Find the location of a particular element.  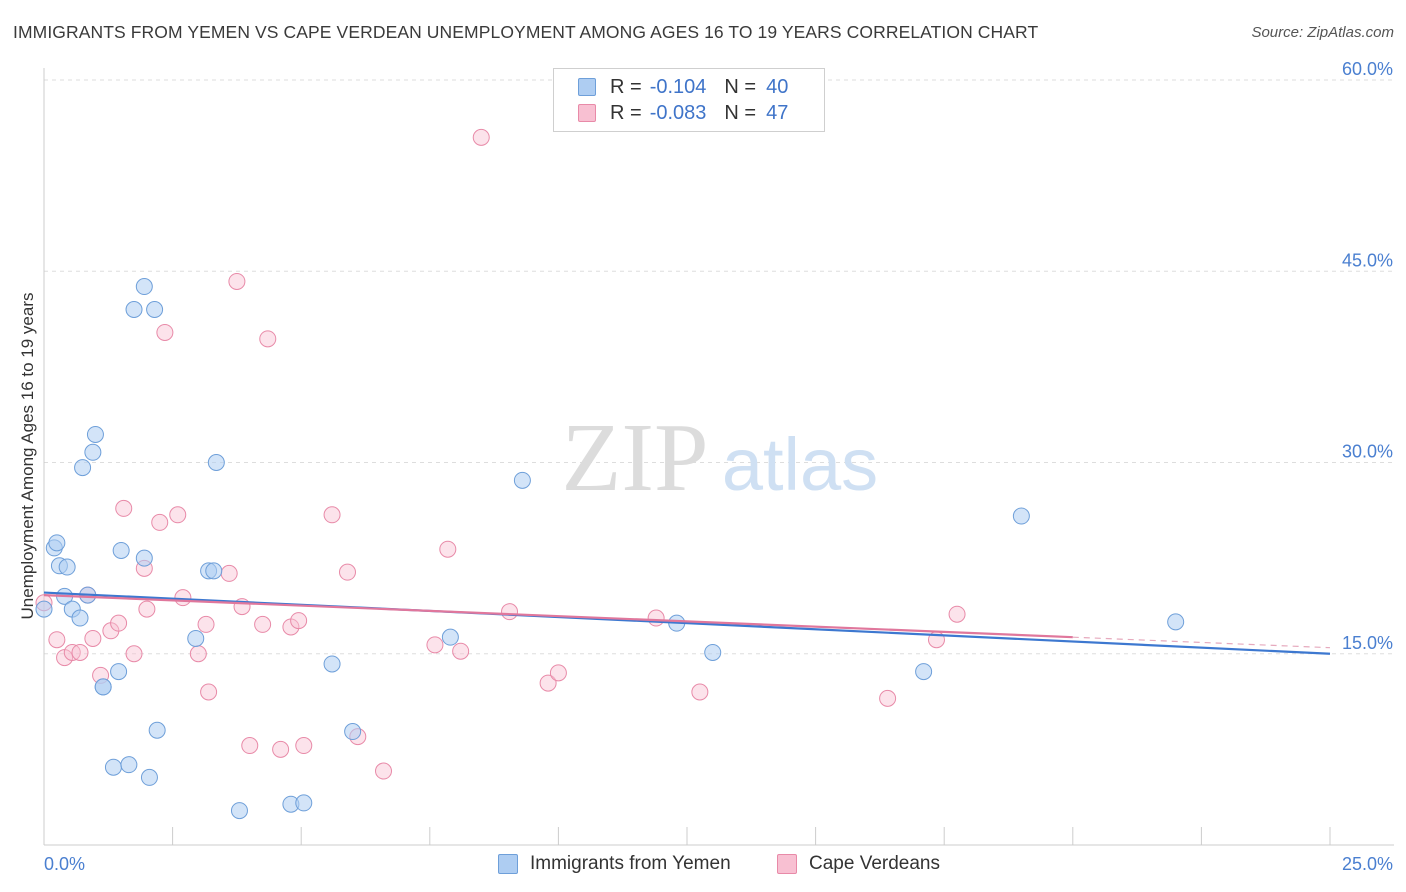

series-legend-yemen: Immigrants from Yemen is located at coordinates (614, 864).